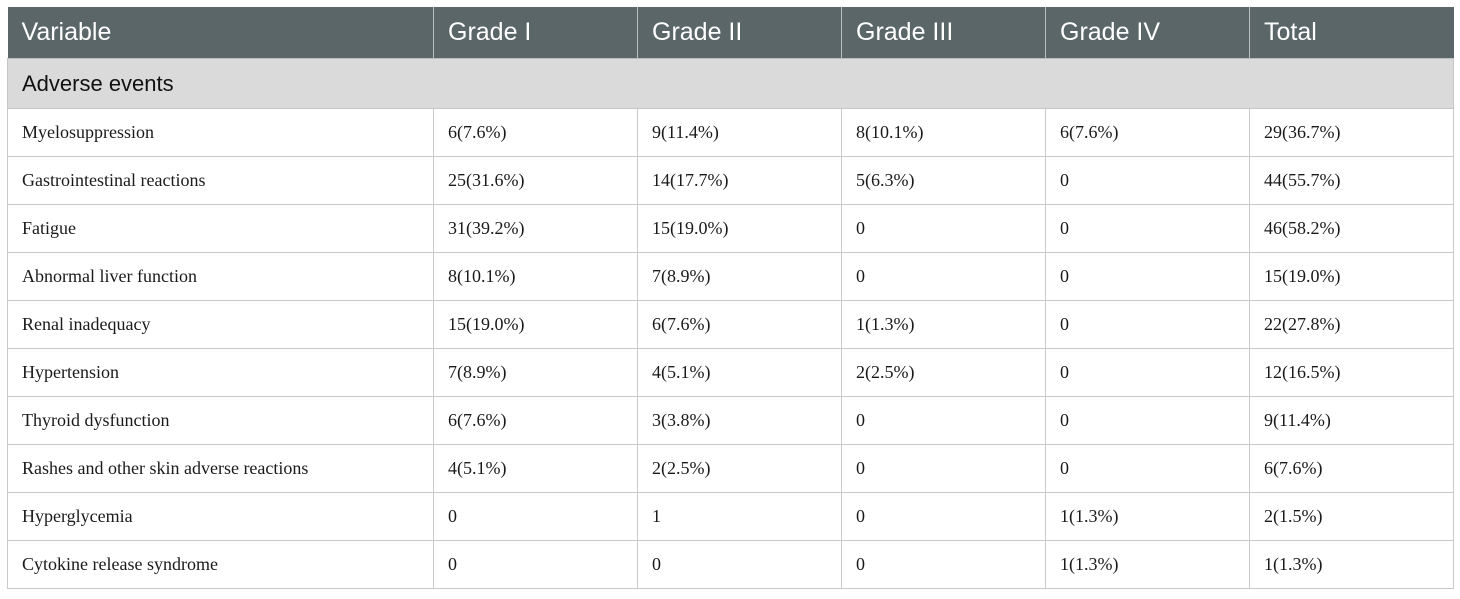 The width and height of the screenshot is (1460, 599). Describe the element at coordinates (220, 564) in the screenshot. I see `cell-variable: Cytokine release syndrome` at that location.